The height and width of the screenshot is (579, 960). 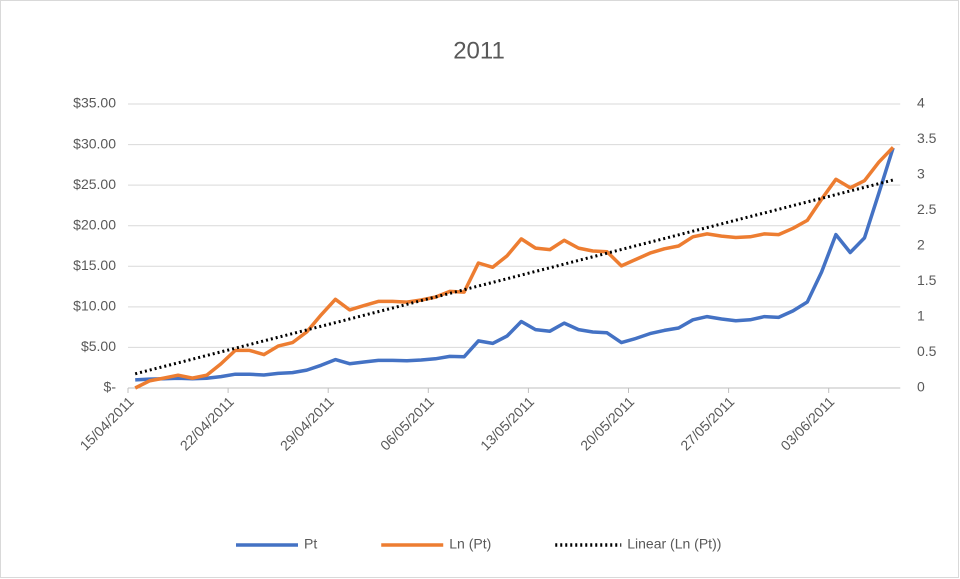 I want to click on y2-tick-label: 0, so click(x=921, y=387).